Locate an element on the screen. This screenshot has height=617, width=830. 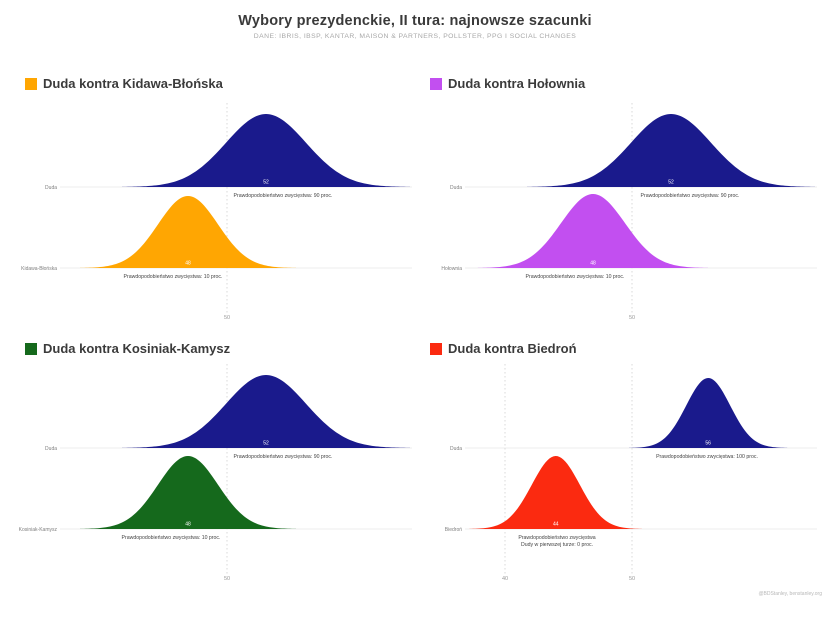
panel-header-kidawa: Duda kontra Kidawa-Błońska is located at coordinates (124, 83).